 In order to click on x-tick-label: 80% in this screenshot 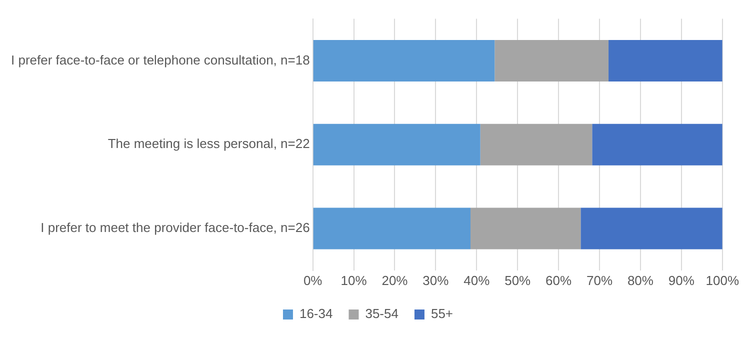, I will do `click(640, 280)`.